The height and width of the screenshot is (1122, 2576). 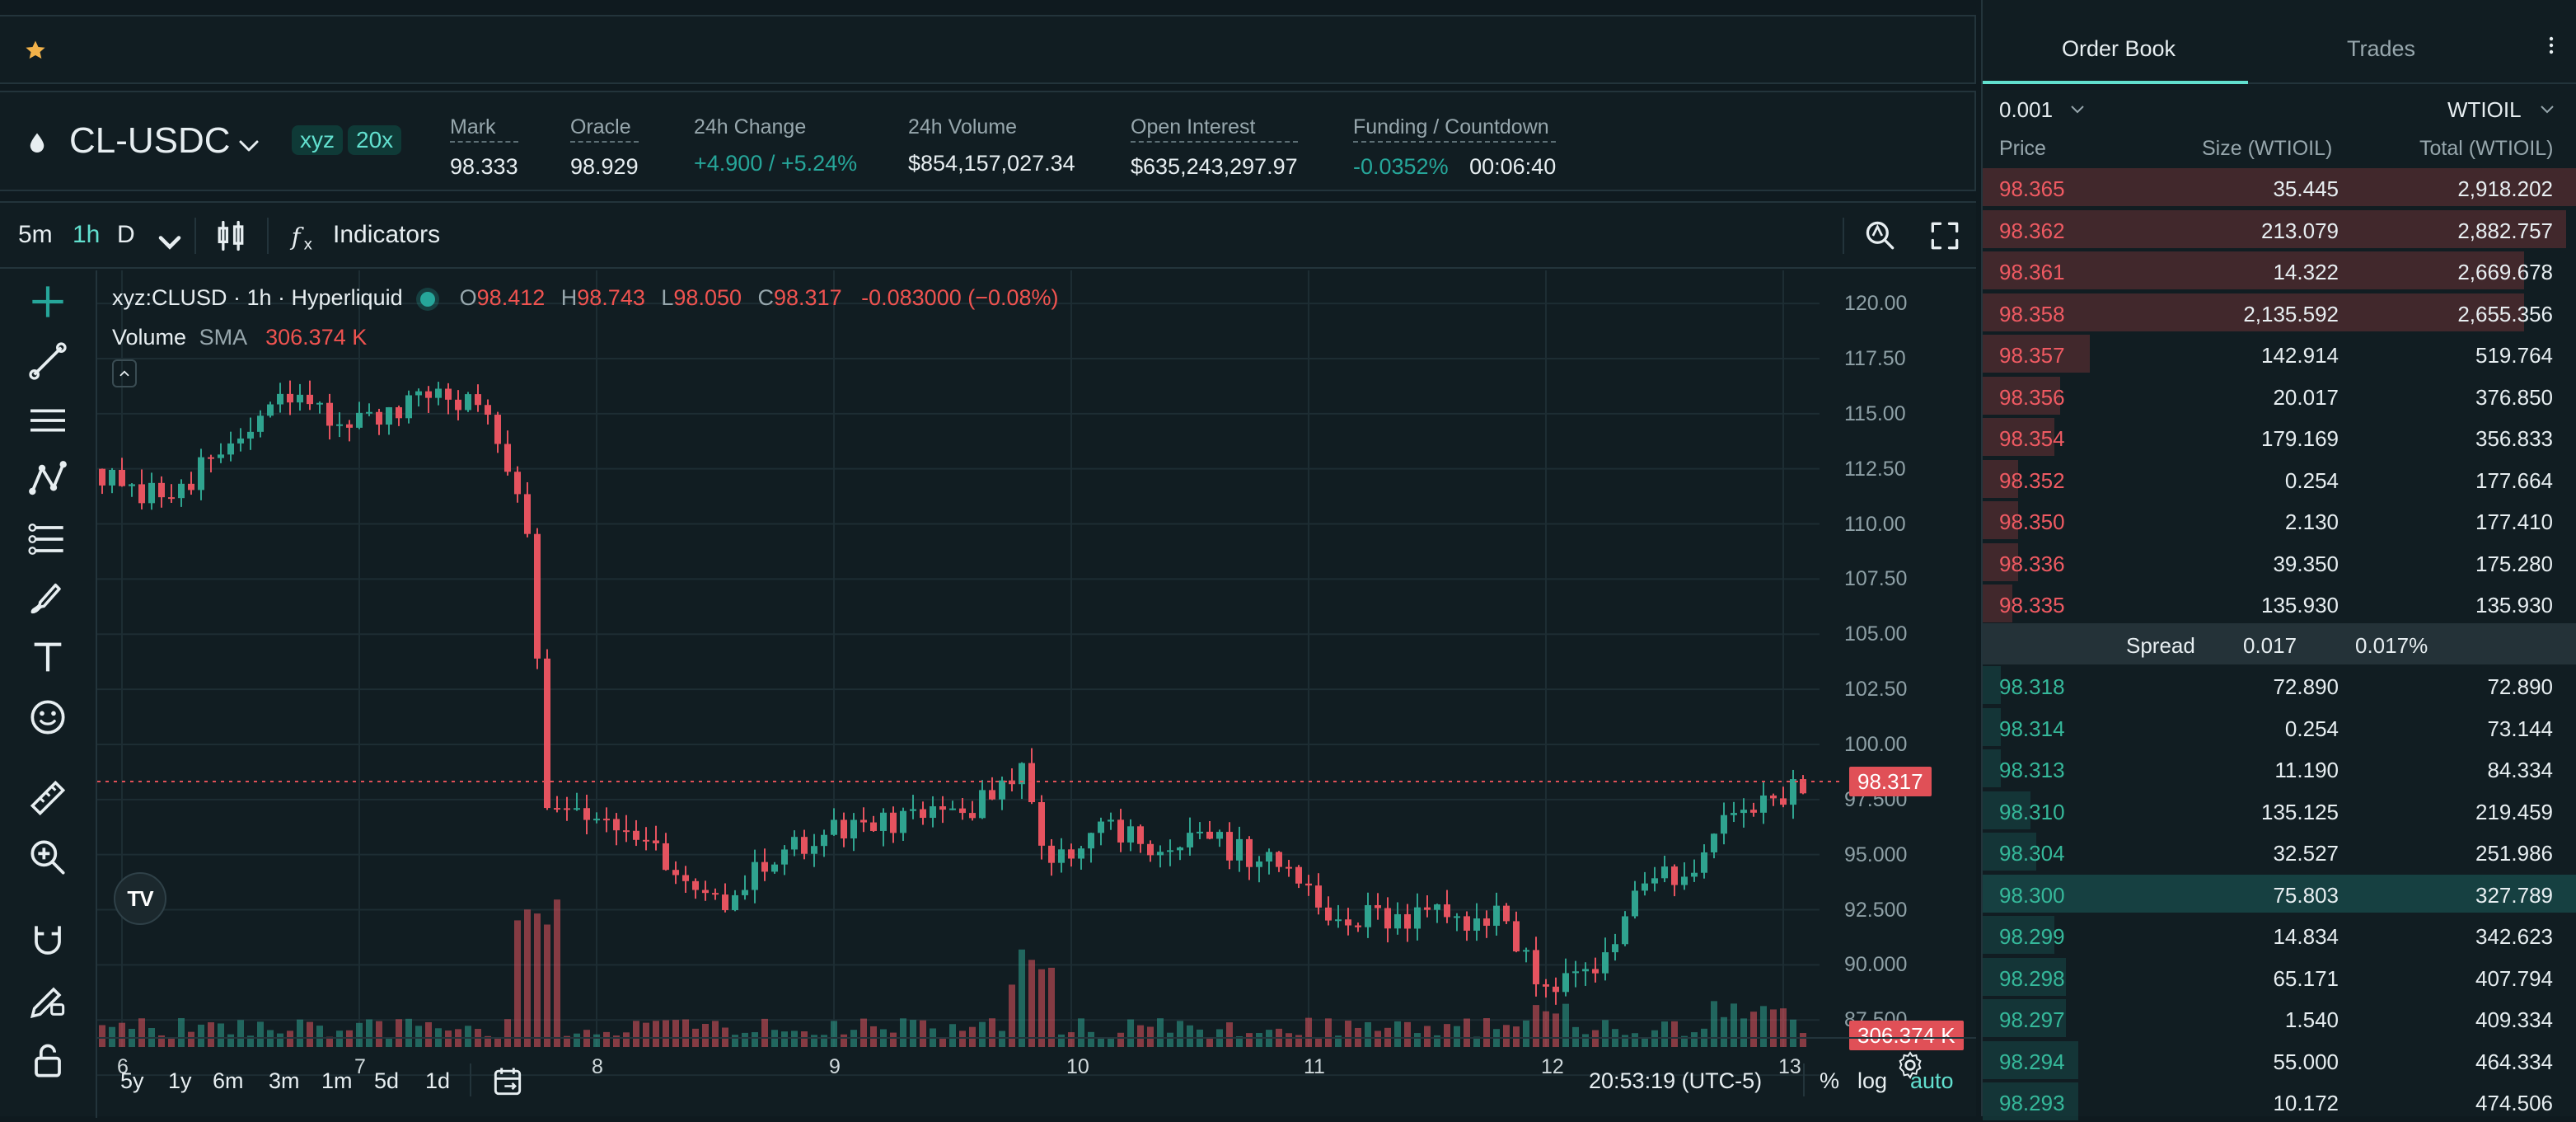 I want to click on range-5d: 5d, so click(x=387, y=1080).